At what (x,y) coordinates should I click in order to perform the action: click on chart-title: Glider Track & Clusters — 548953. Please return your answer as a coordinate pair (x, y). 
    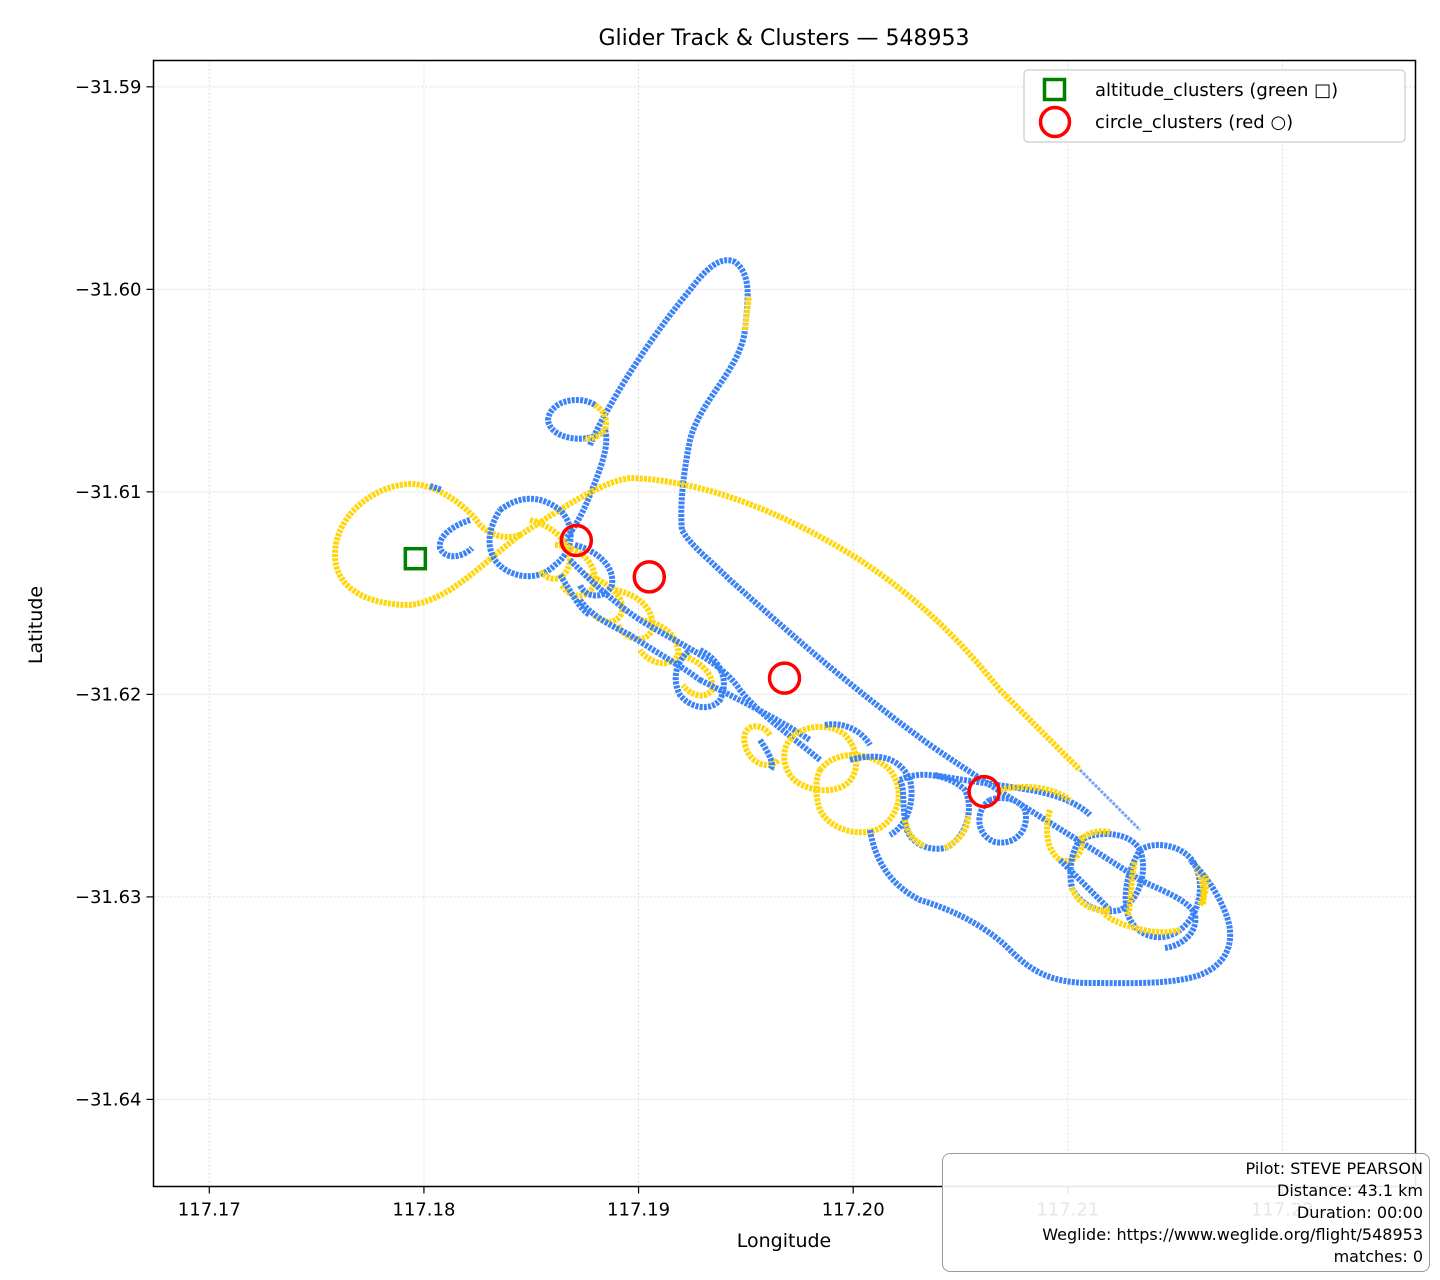
    Looking at the image, I should click on (783, 38).